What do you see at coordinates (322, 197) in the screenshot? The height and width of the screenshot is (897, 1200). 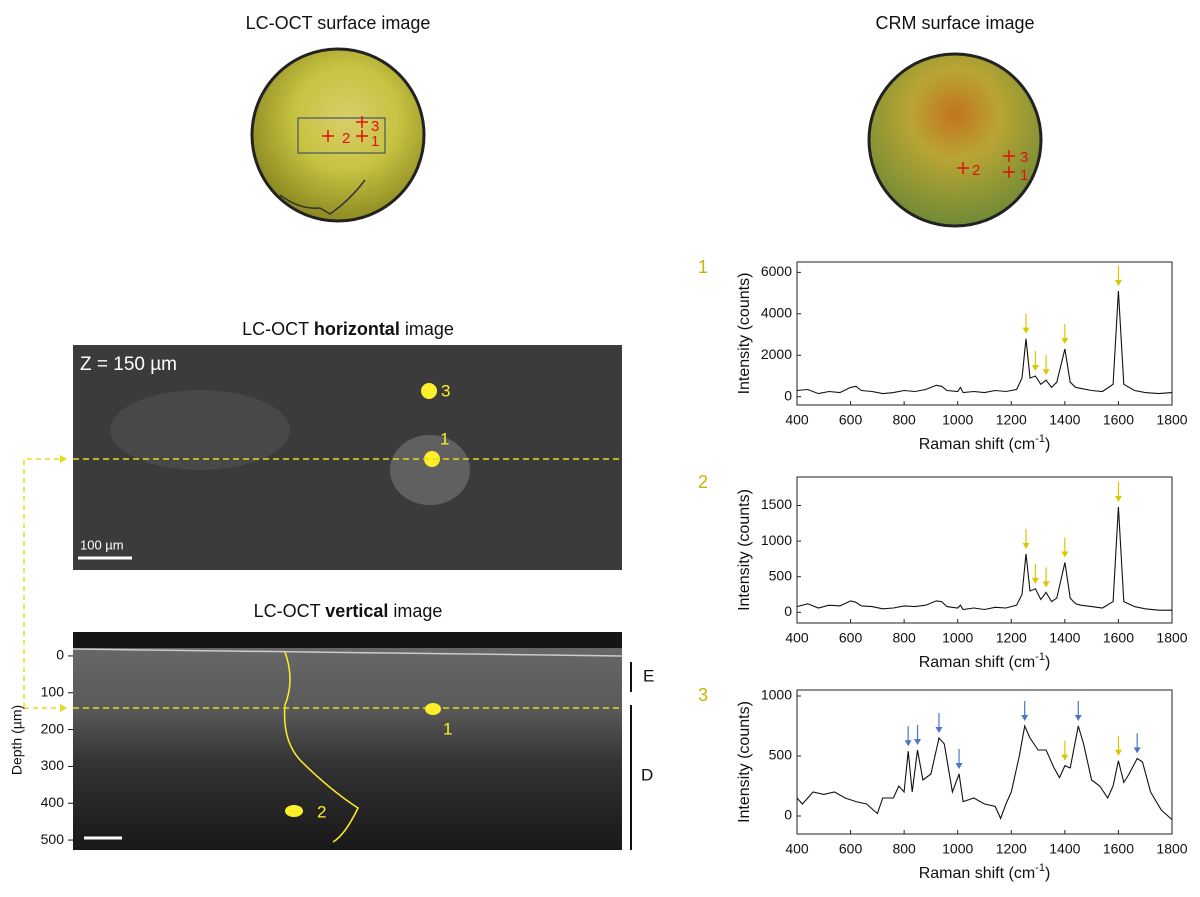 I see `contour` at bounding box center [322, 197].